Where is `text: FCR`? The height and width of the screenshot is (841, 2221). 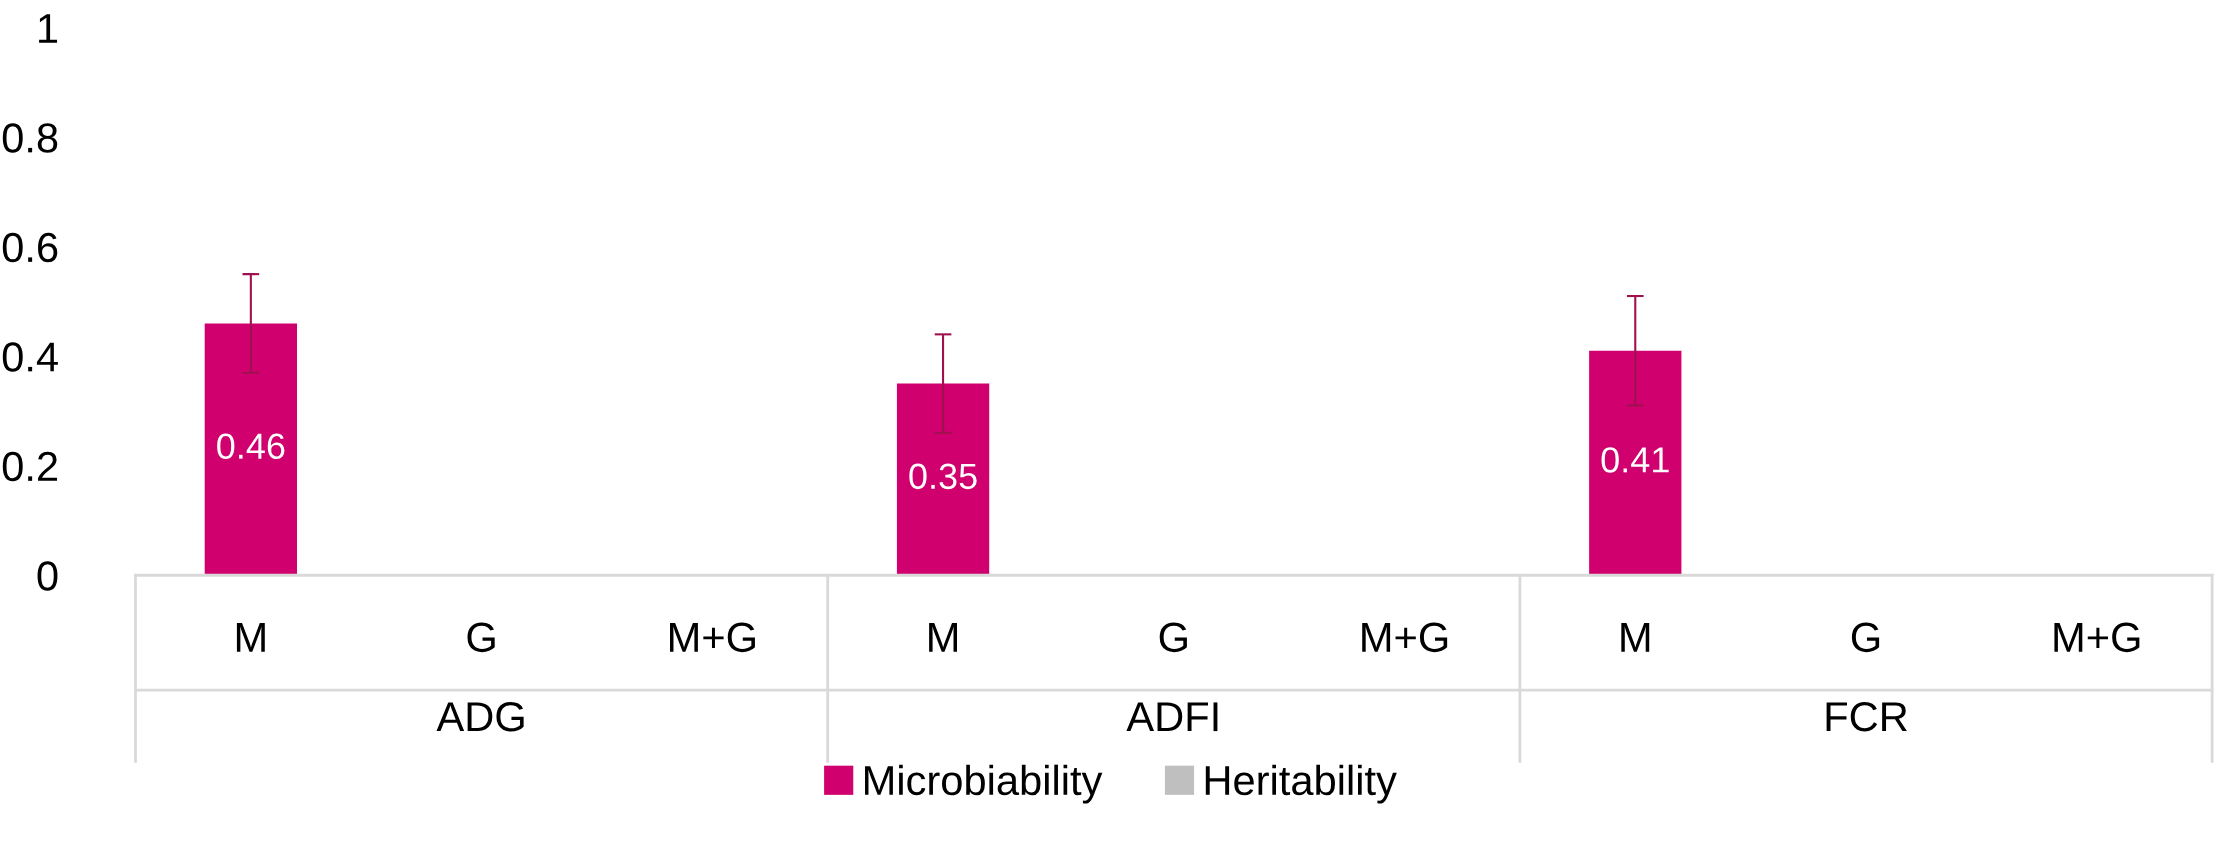
text: FCR is located at coordinates (1866, 717).